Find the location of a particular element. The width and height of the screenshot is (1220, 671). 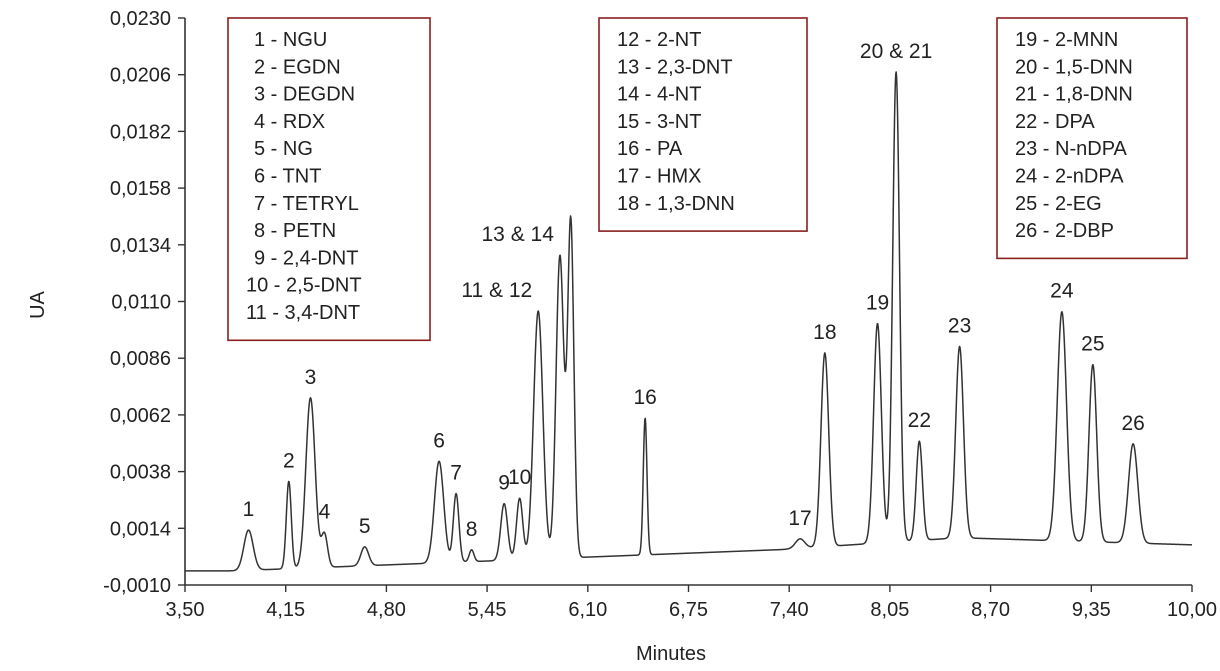

peak-label: 2 is located at coordinates (289, 460).